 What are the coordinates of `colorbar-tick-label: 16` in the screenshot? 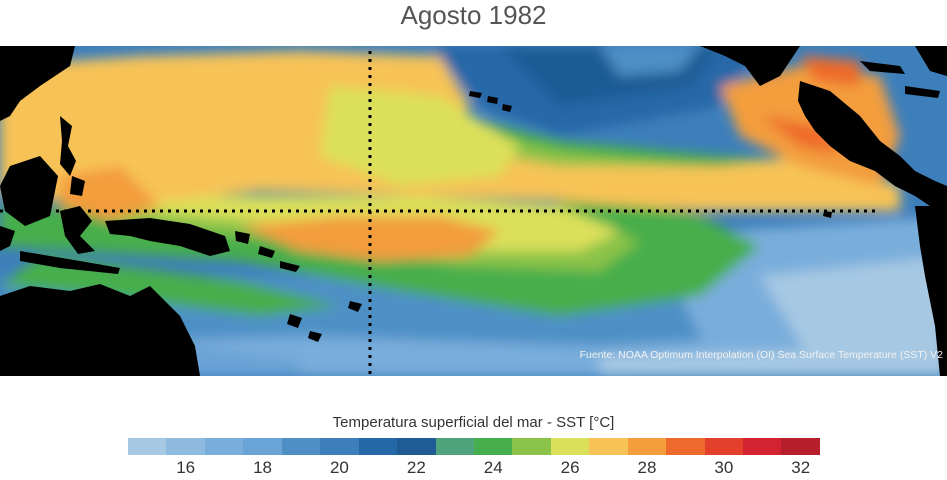 It's located at (186, 467).